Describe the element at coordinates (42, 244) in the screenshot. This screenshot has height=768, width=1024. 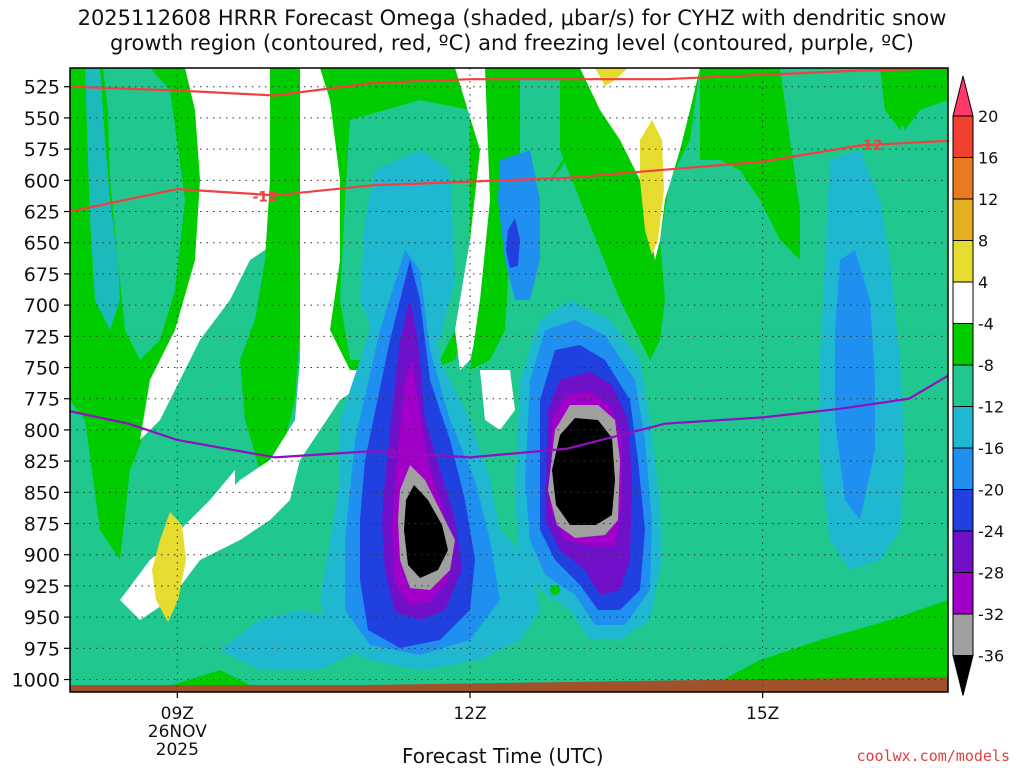
I see `y-tick-label: 650` at that location.